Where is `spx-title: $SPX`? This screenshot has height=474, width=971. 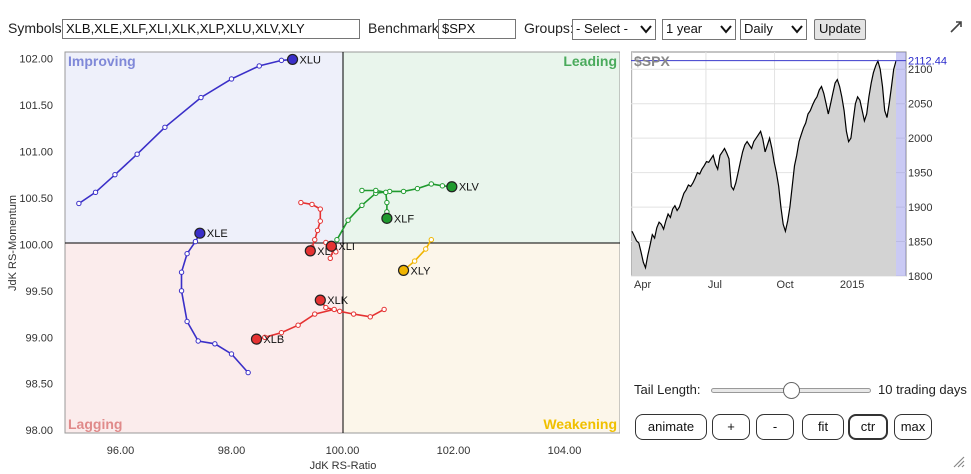 spx-title: $SPX is located at coordinates (652, 61).